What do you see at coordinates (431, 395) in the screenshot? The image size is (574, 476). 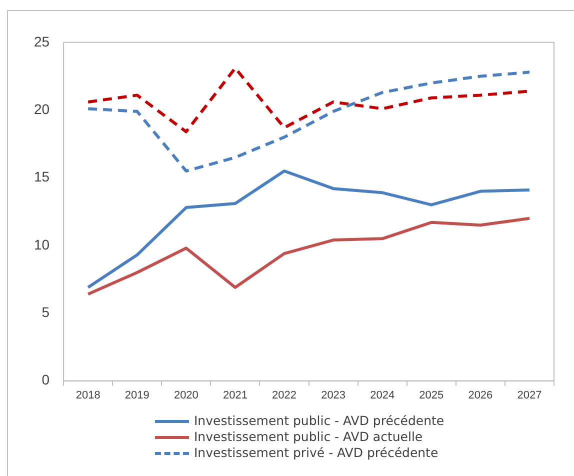 I see `x-tick-label: 2025` at bounding box center [431, 395].